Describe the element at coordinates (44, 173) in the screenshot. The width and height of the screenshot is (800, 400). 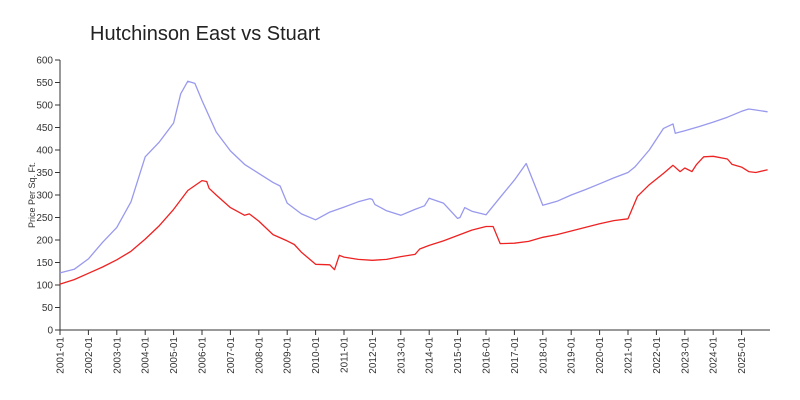
I see `y-tick-label: 350` at that location.